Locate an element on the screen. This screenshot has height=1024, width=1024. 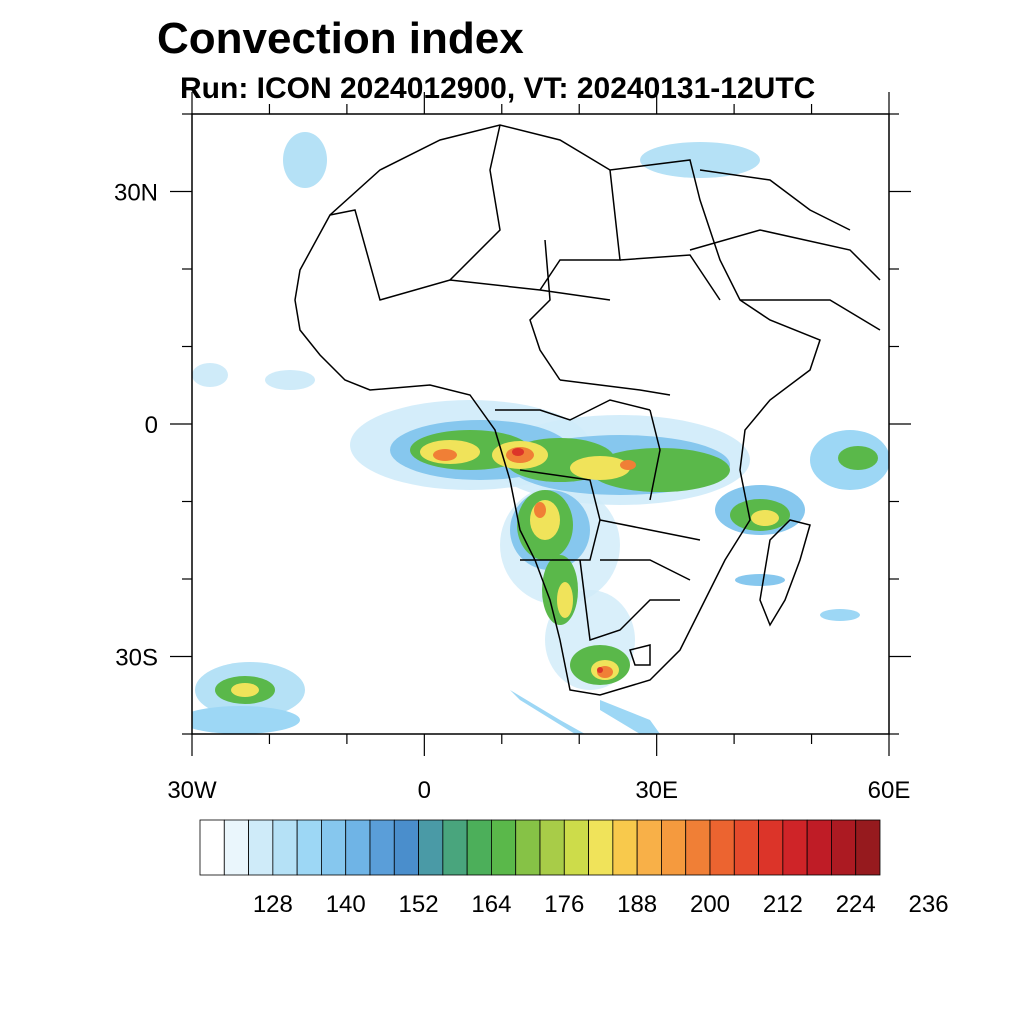
colorbar-label: 128 is located at coordinates (273, 904).